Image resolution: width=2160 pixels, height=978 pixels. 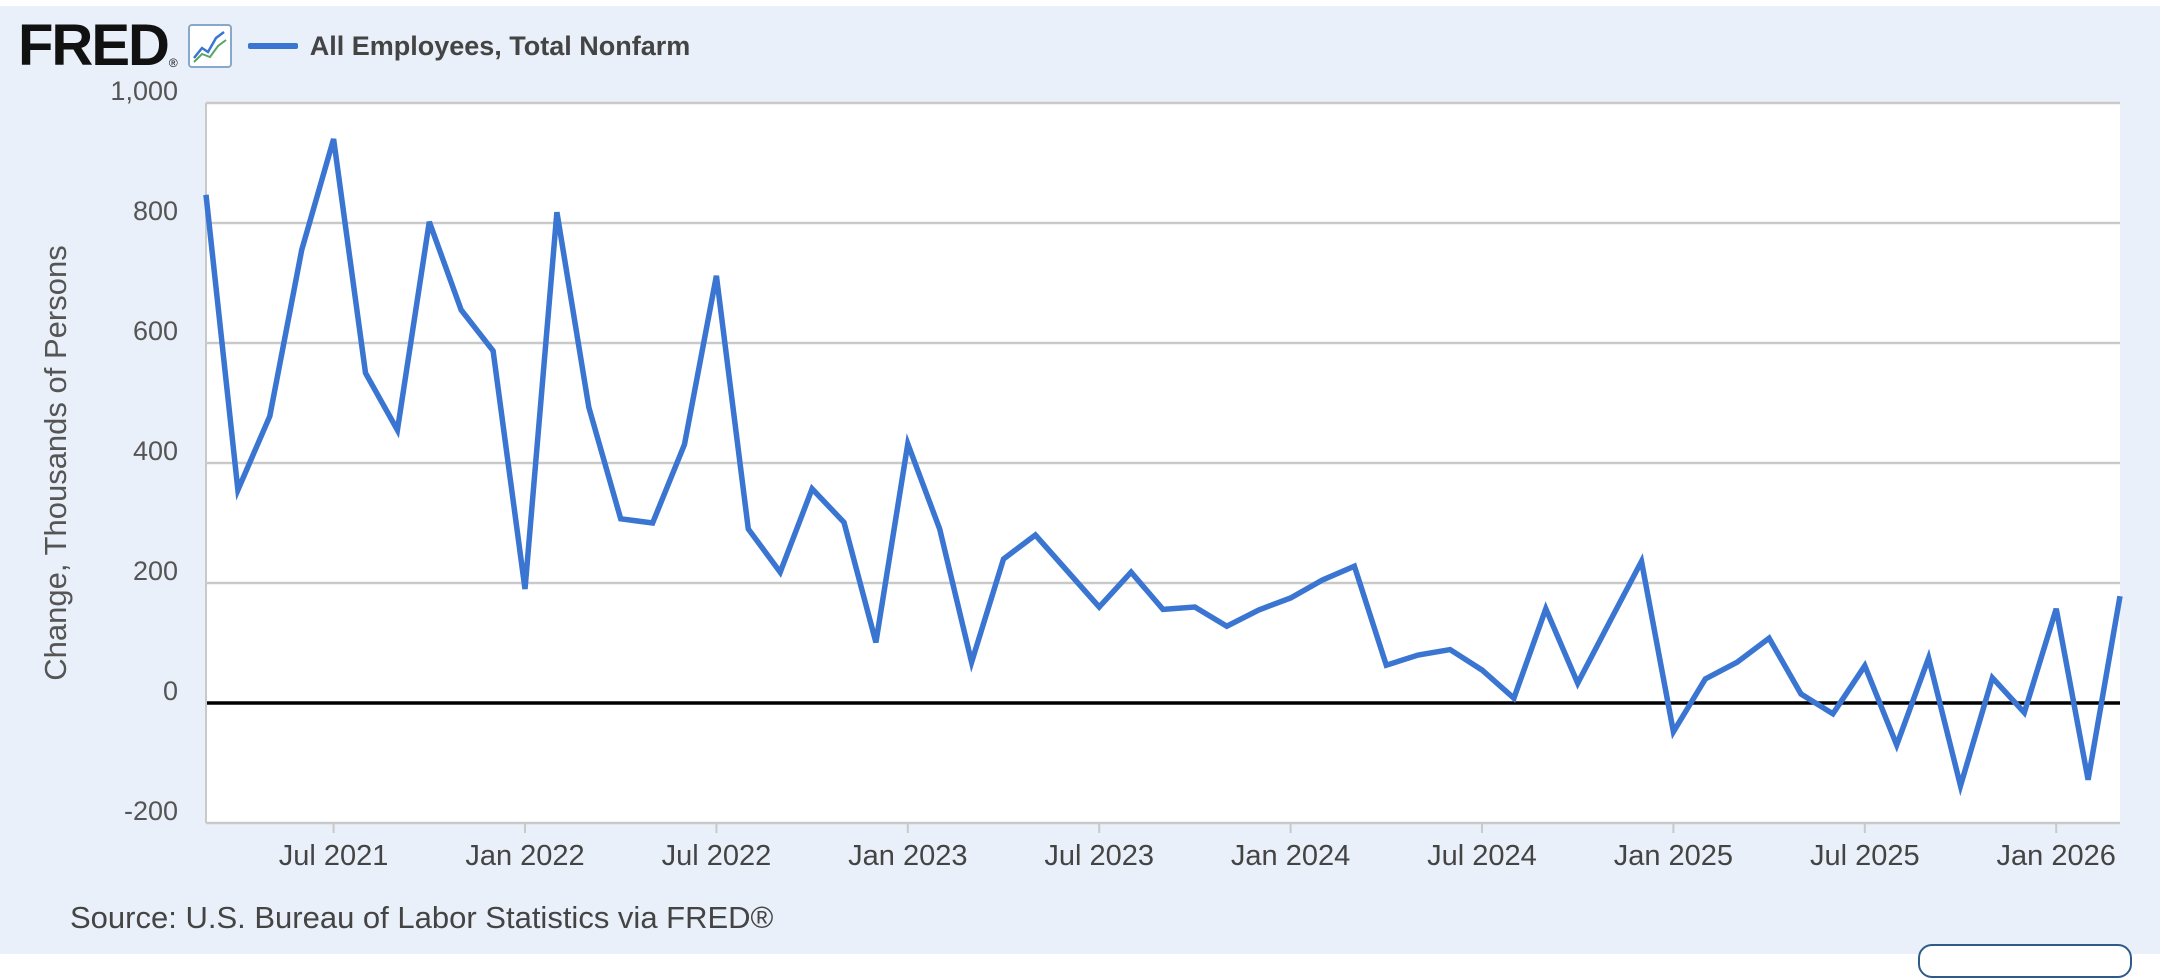 I want to click on chart-line-icon, so click(x=209, y=46).